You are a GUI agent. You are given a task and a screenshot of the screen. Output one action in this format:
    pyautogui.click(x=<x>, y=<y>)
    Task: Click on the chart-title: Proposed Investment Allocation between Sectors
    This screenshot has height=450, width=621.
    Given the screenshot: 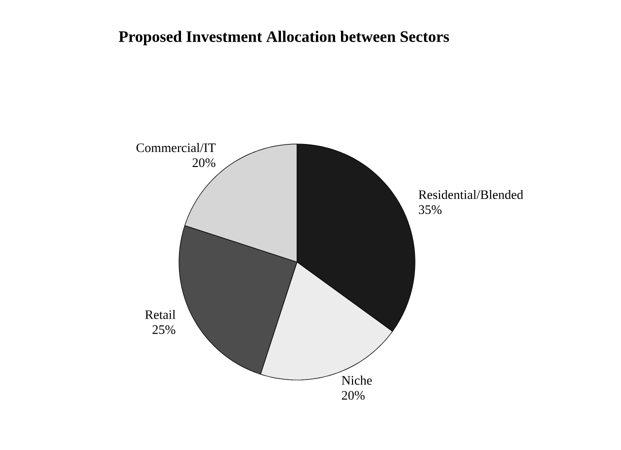 What is the action you would take?
    pyautogui.click(x=283, y=38)
    